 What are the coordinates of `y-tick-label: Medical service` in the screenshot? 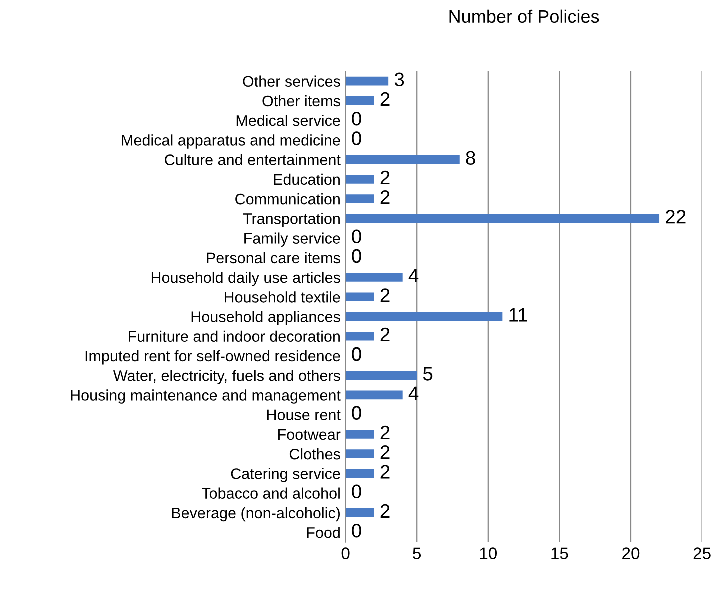 It's located at (288, 120).